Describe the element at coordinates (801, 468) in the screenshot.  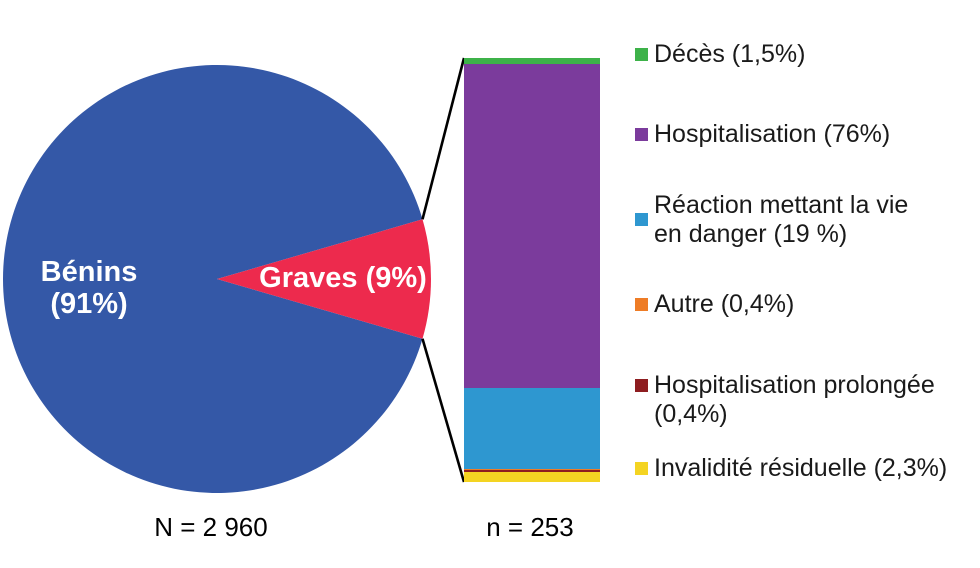
I see `legend-label: Invalidité résiduelle (2,3%)` at that location.